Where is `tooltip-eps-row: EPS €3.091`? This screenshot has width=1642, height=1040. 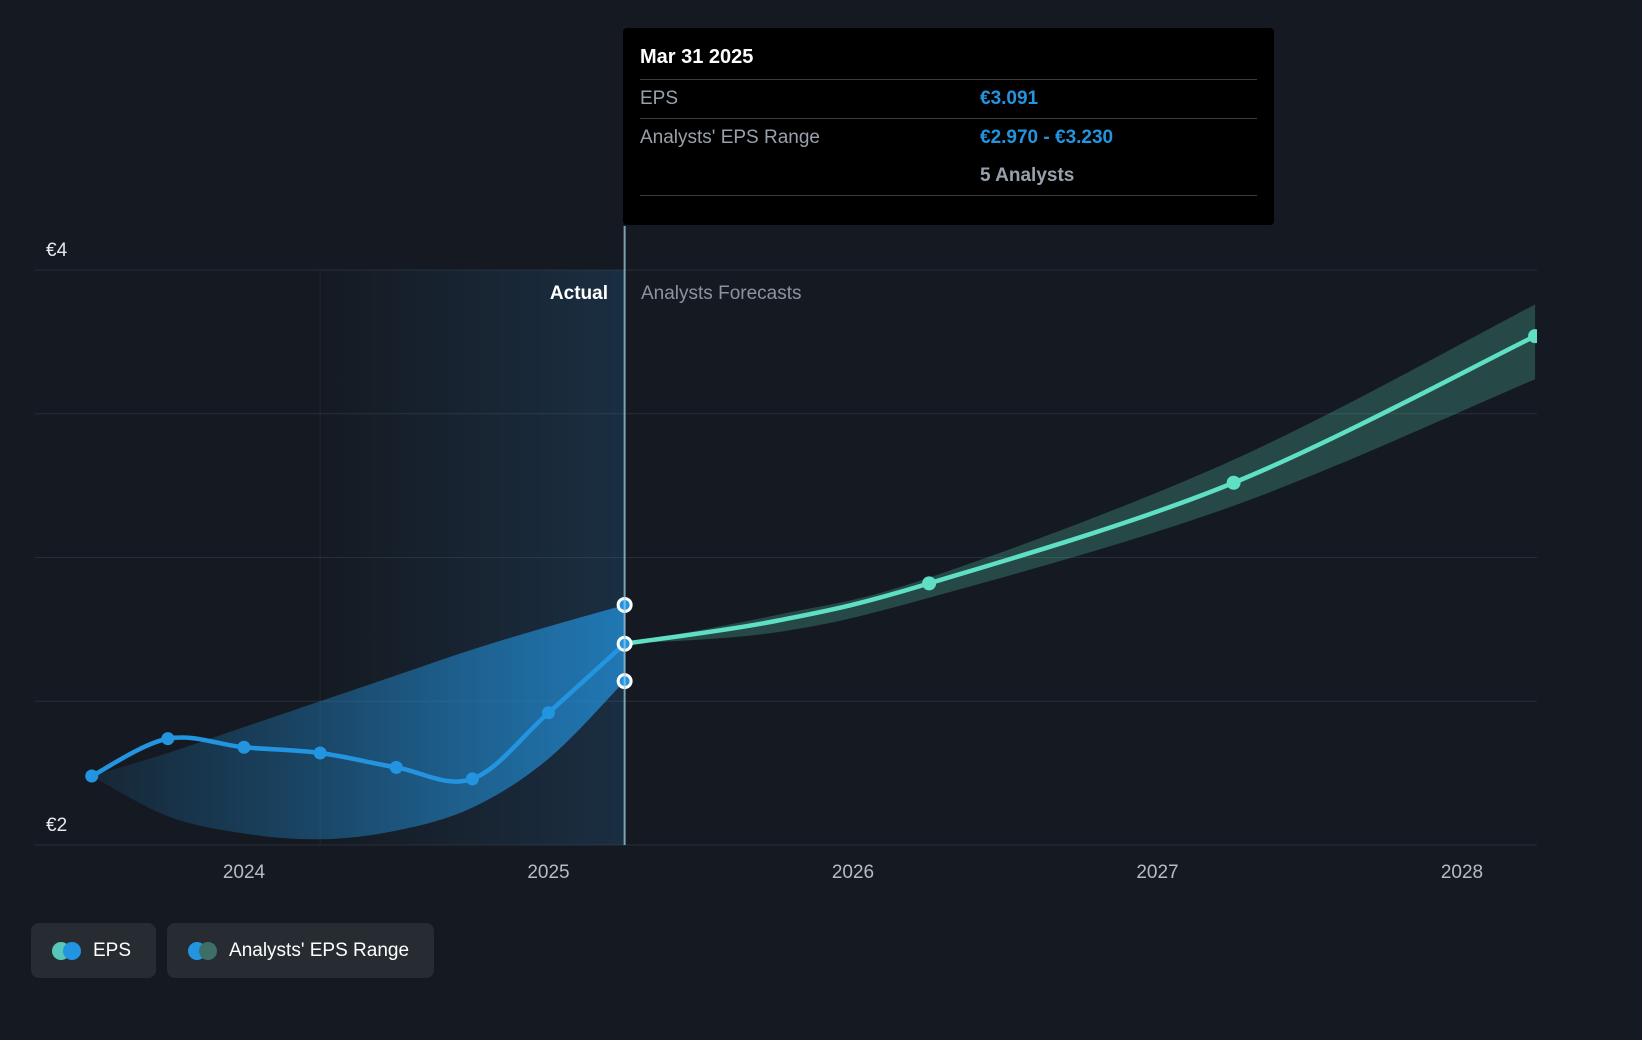 tooltip-eps-row: EPS €3.091 is located at coordinates (948, 99).